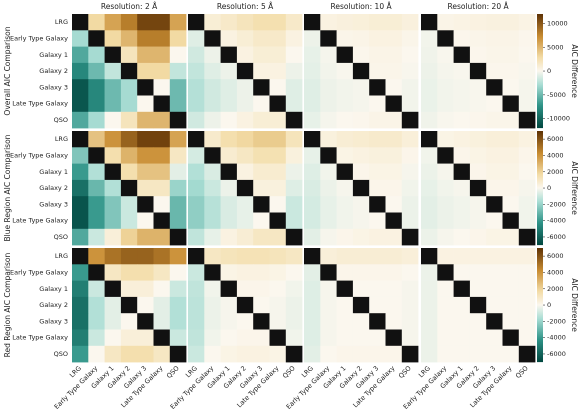 This screenshot has height=412, width=581. I want to click on colorbar-tick-label: 4000, so click(555, 155).